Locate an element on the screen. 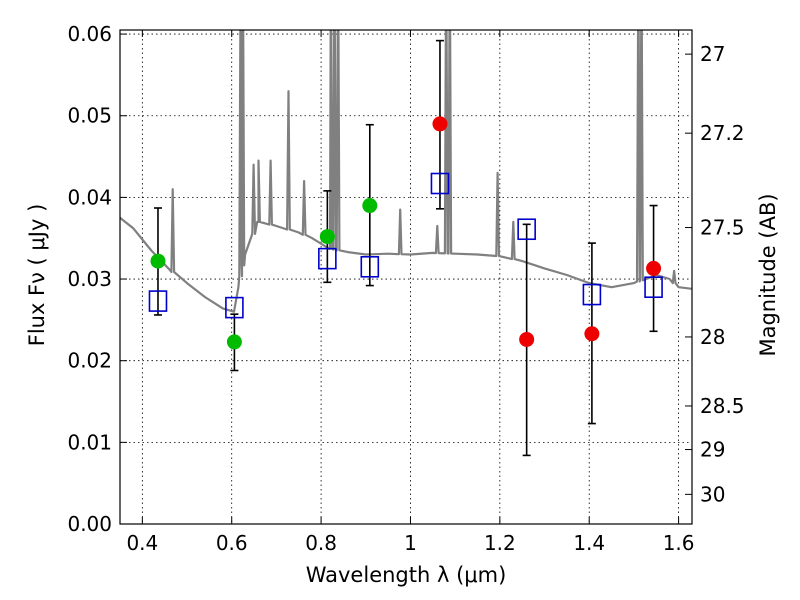  y-axis-label: Flux Fν ( μJy ) is located at coordinates (37, 275).